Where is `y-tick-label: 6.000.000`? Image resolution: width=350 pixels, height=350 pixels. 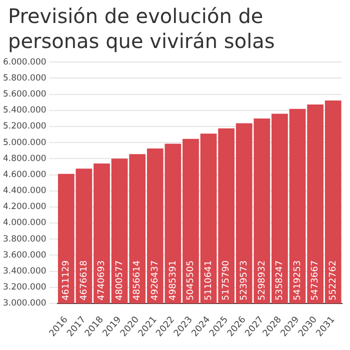 y-tick-label: 6.000.000 is located at coordinates (24, 62).